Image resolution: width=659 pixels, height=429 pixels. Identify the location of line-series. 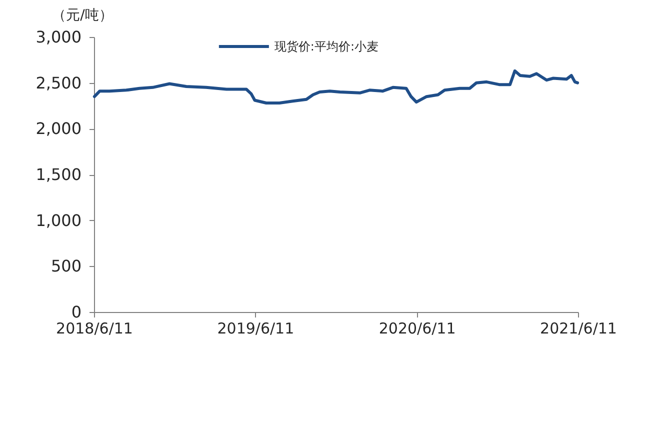
(336, 86).